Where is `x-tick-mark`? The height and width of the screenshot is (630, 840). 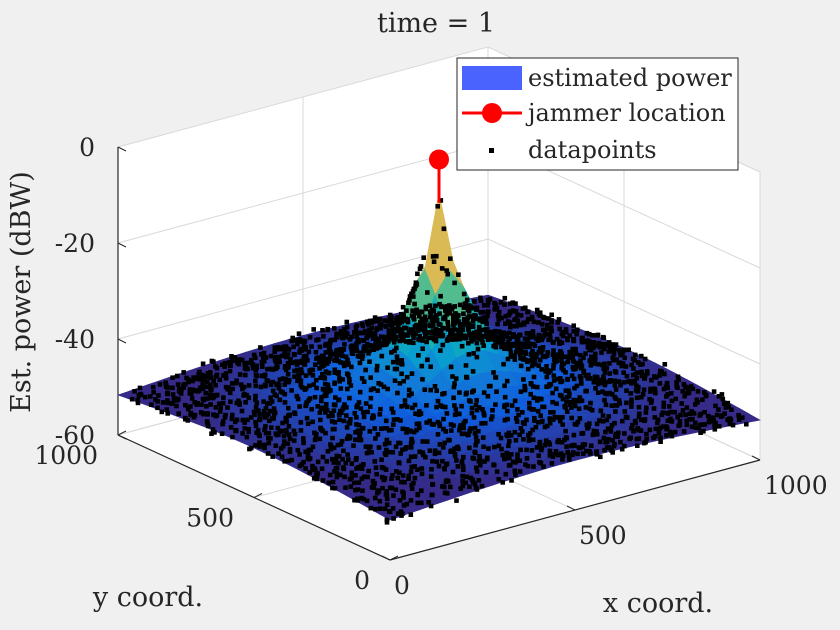 x-tick-mark is located at coordinates (571, 508).